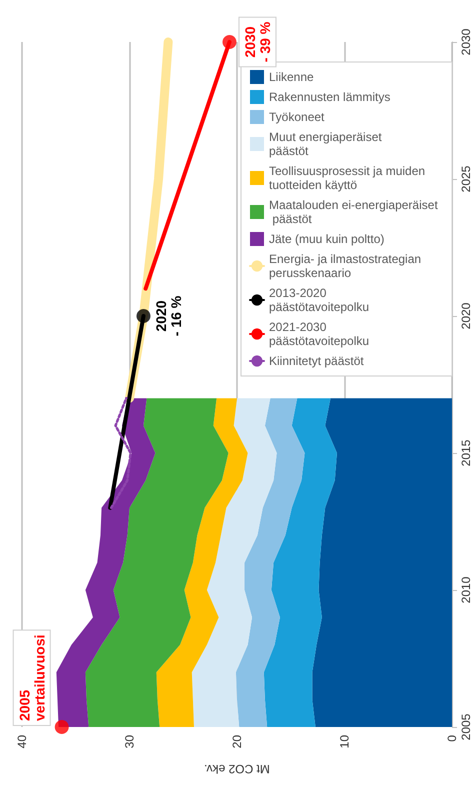 The width and height of the screenshot is (476, 789). I want to click on legend-label: 2013-2020 päästötavoitepolku, so click(319, 300).